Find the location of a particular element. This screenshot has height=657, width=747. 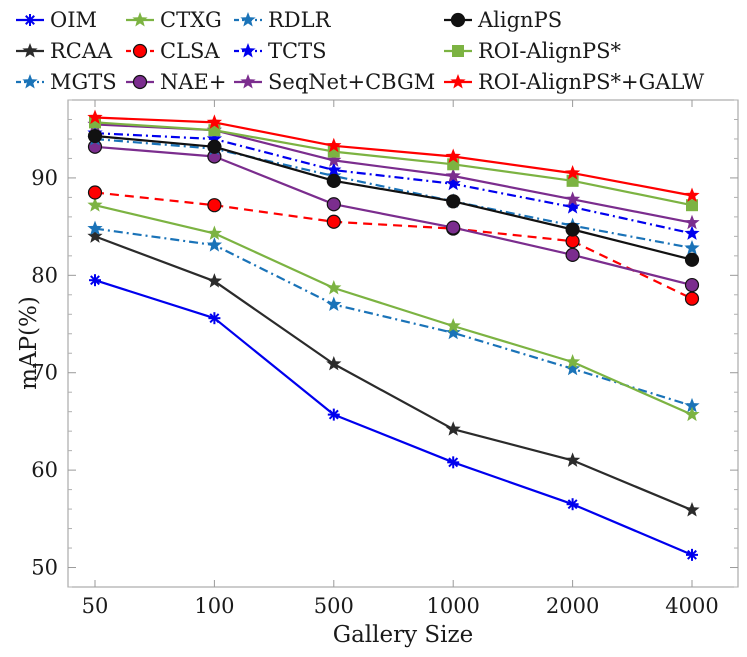

legend-item-ctxg: CTXG is located at coordinates (174, 20).